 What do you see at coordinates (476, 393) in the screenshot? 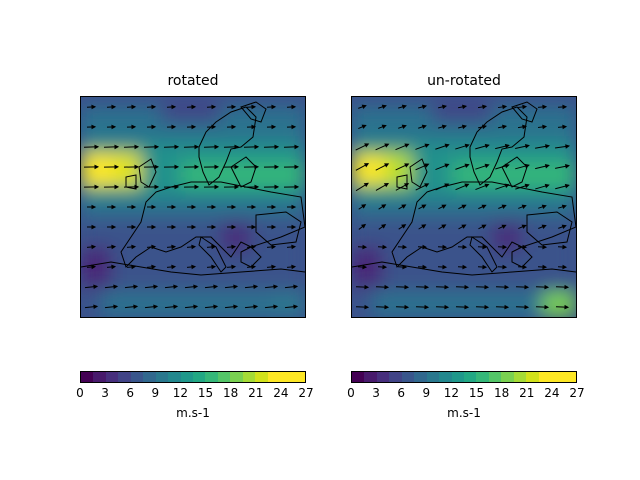
I see `colorbar-tick-label: 15` at bounding box center [476, 393].